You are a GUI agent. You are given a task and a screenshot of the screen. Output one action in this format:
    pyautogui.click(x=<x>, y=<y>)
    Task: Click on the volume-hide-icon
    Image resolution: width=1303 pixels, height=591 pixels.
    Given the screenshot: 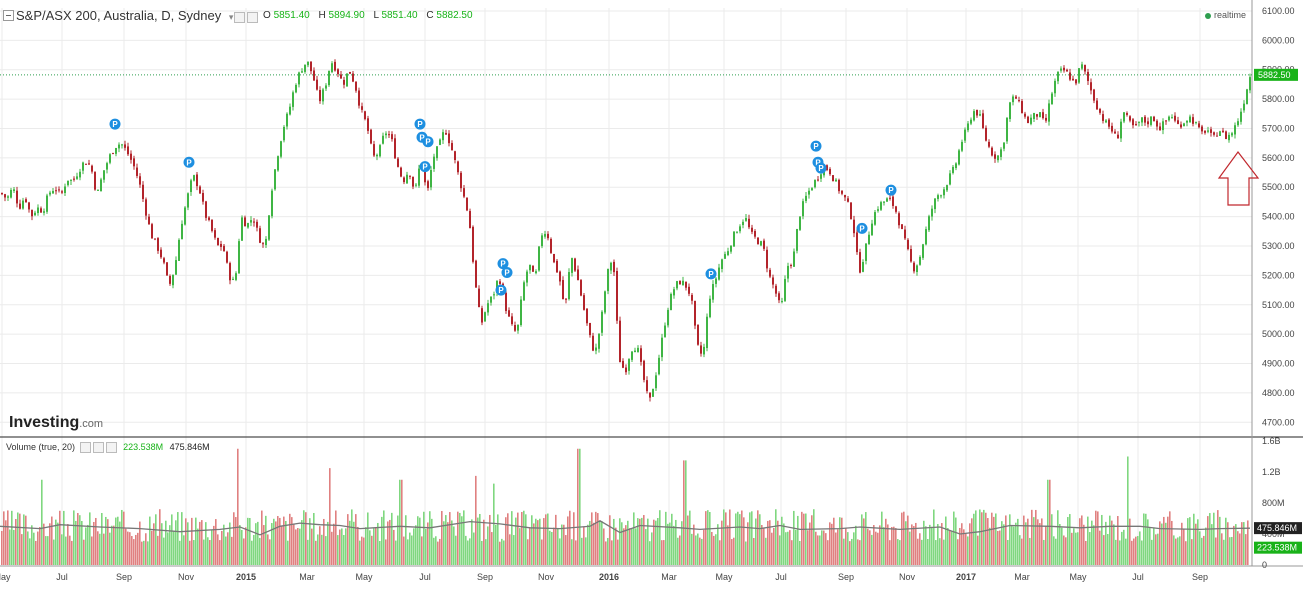 What is the action you would take?
    pyautogui.click(x=98, y=448)
    